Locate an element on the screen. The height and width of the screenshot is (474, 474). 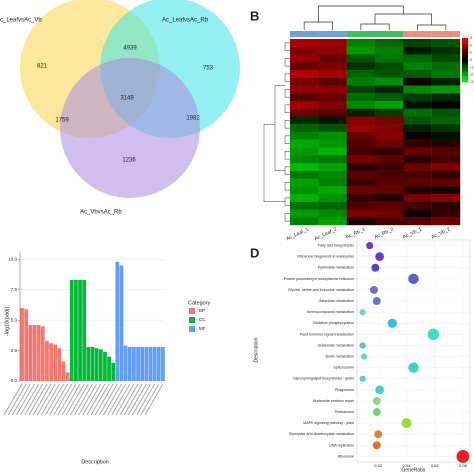
venn-count: 3149 is located at coordinates (127, 99).